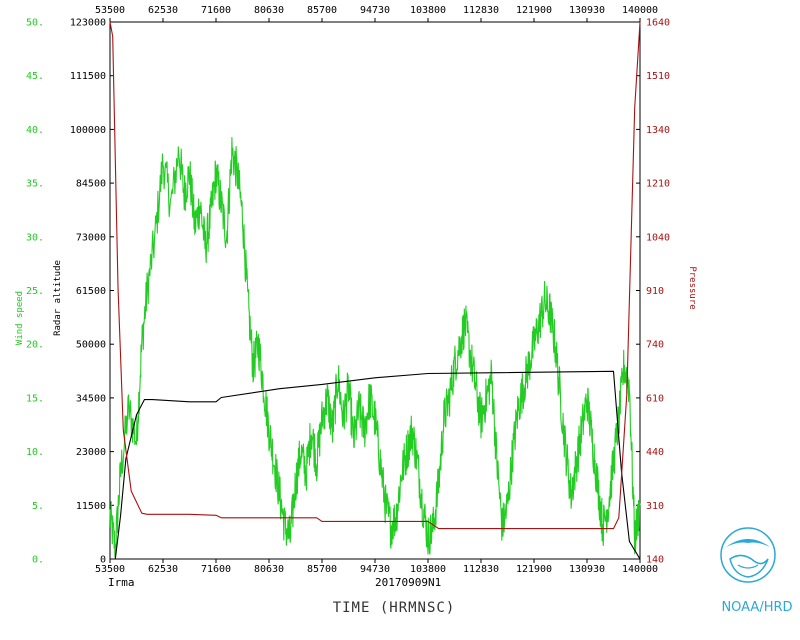 This screenshot has height=640, width=800. Describe the element at coordinates (20, 318) in the screenshot. I see `wind-axis-label: Wind speed` at that location.